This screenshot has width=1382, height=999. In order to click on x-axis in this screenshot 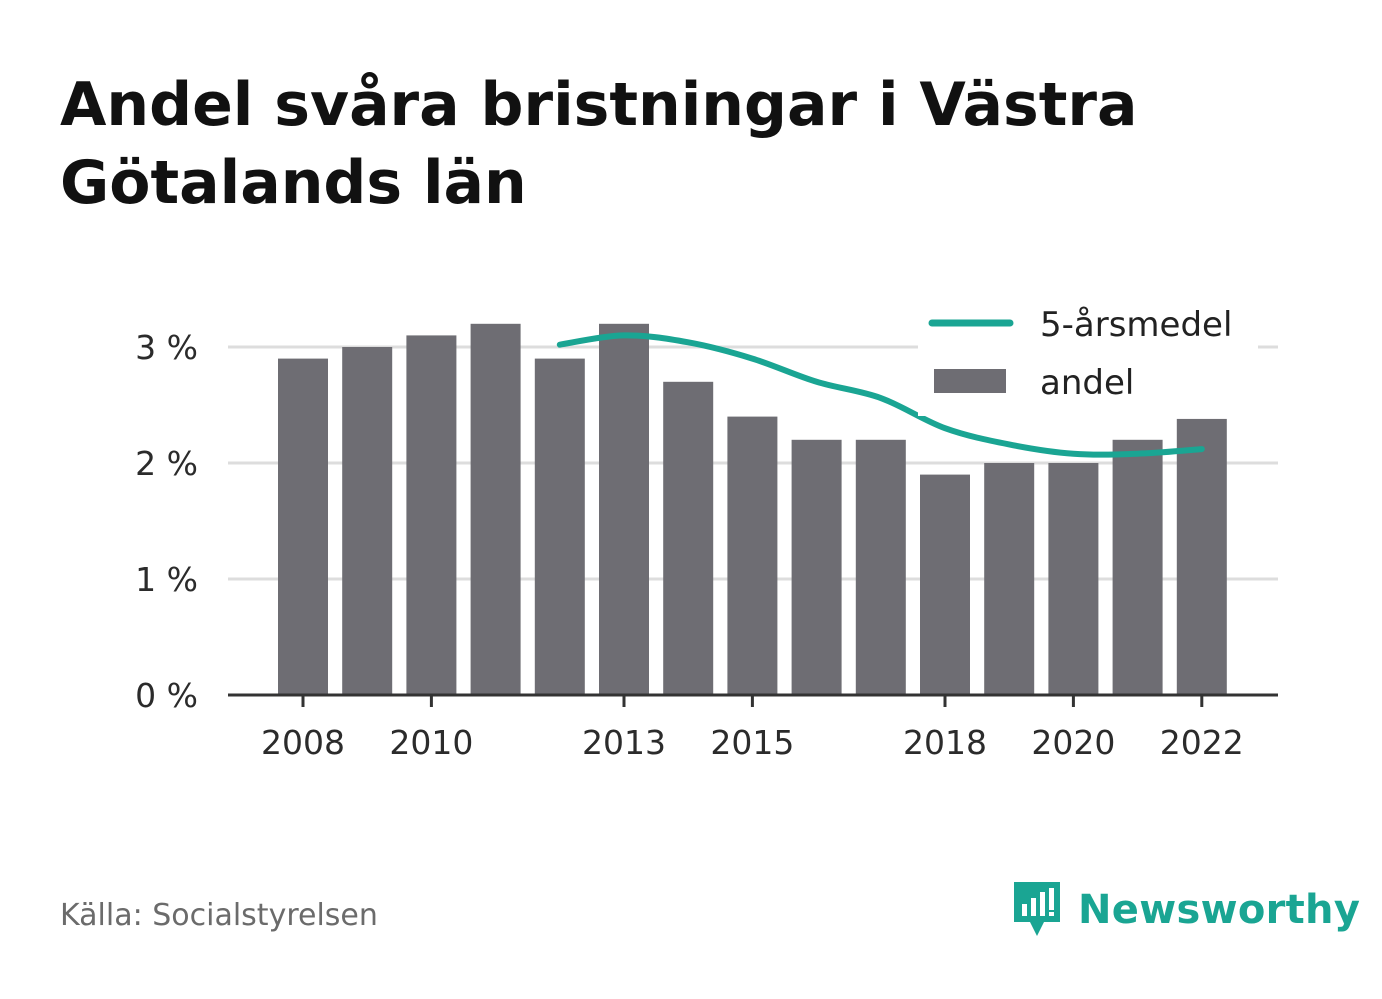, I will do `click(753, 700)`.